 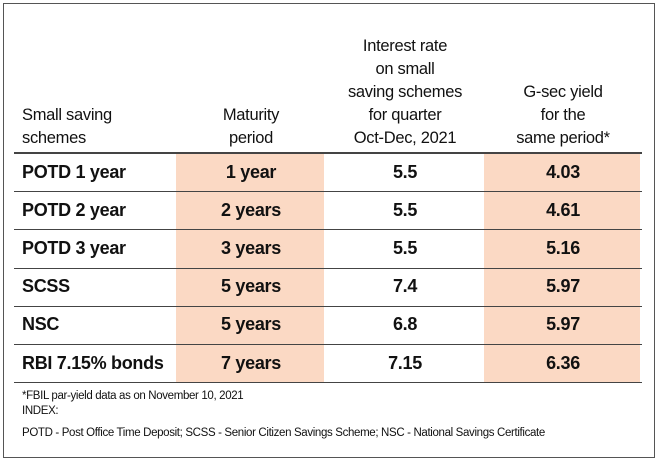 I want to click on header-rule, so click(x=328, y=153).